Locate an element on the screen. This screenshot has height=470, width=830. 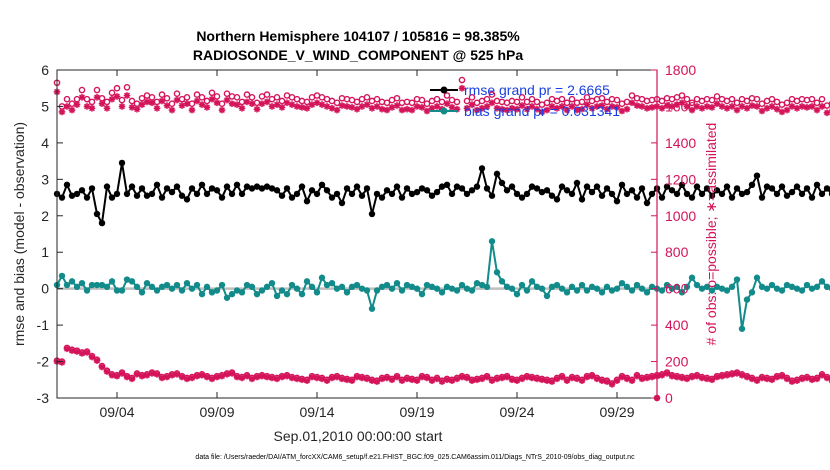
y-tick-label-right: 200 is located at coordinates (677, 362).